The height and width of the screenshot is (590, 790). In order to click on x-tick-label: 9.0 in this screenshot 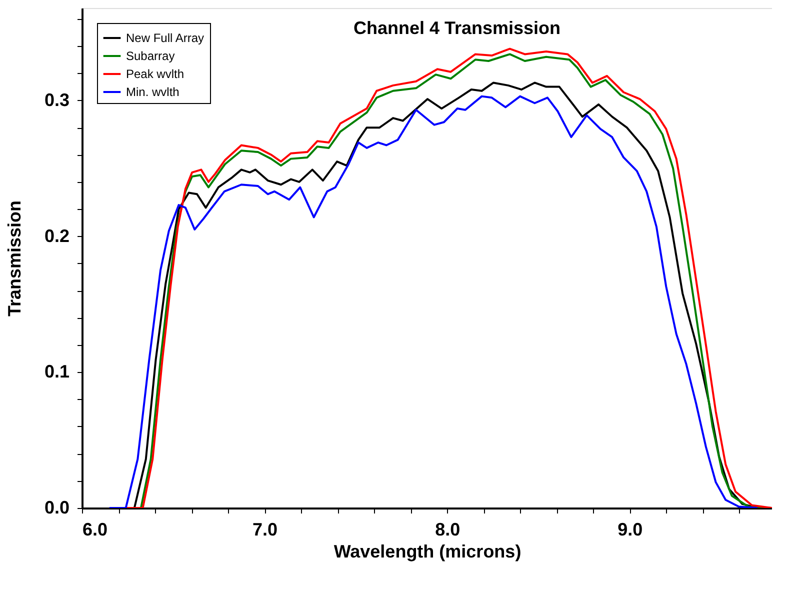, I will do `click(630, 530)`.